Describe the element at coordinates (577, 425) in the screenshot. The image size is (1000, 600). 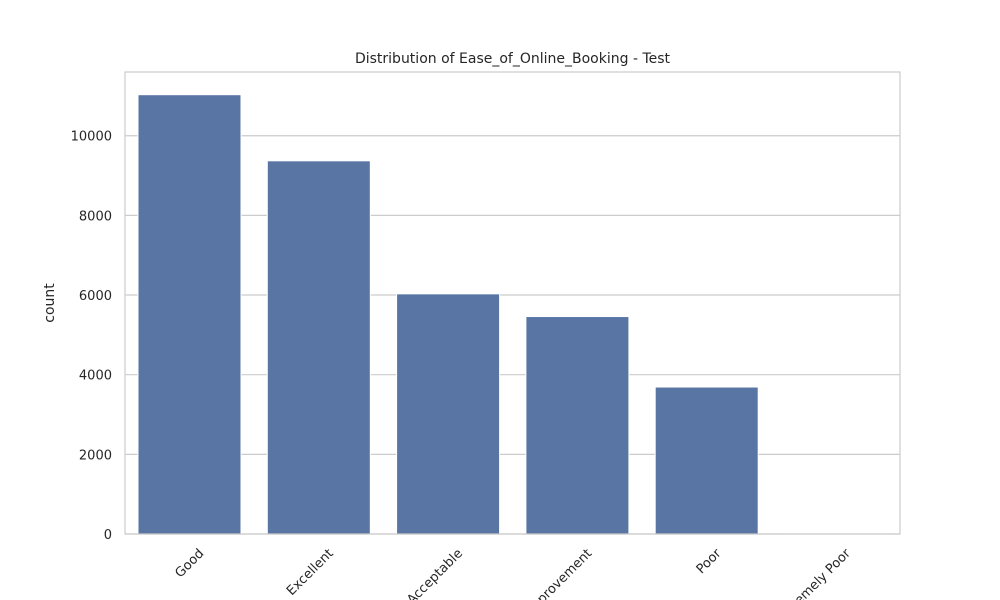
I see `bar-needs-improvement` at that location.